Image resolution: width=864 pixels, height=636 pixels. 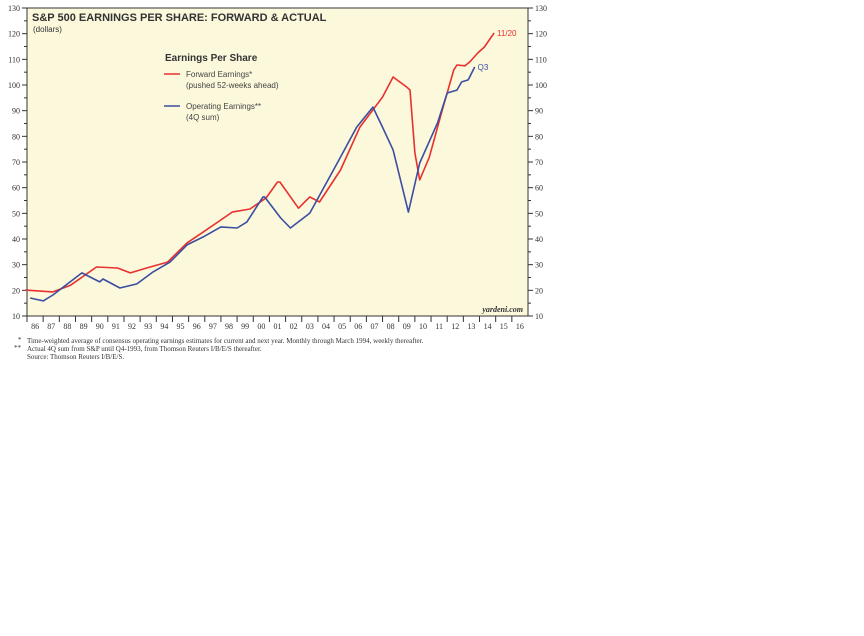 What do you see at coordinates (471, 326) in the screenshot?
I see `x-tick-label: 13` at bounding box center [471, 326].